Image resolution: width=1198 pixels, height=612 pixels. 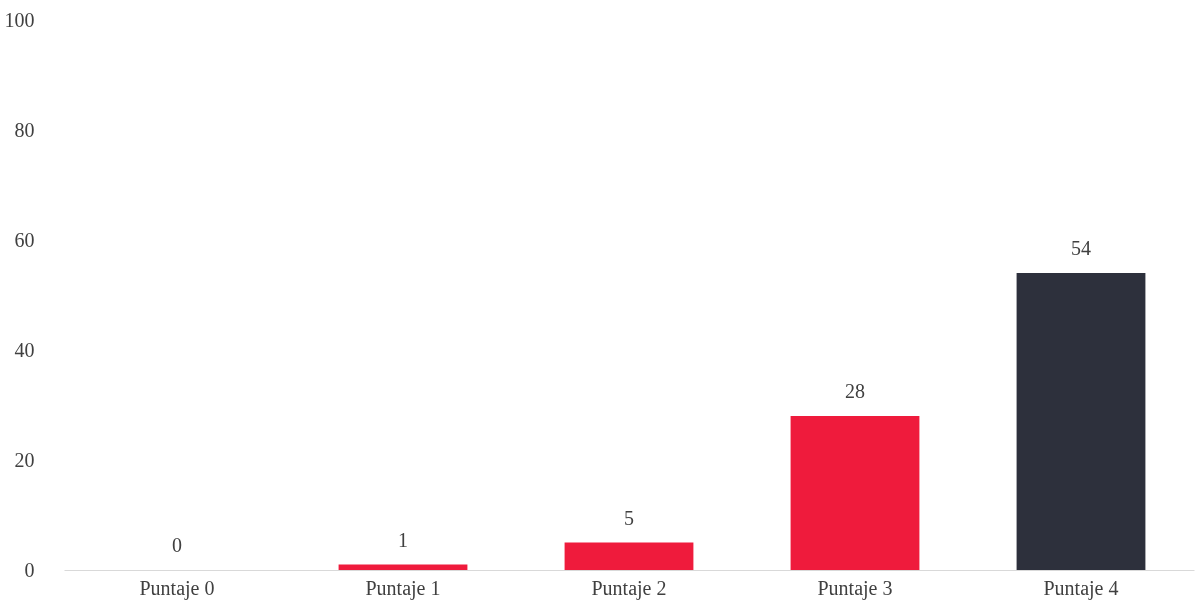 What do you see at coordinates (24, 239) in the screenshot?
I see `y-tick-label: 60` at bounding box center [24, 239].